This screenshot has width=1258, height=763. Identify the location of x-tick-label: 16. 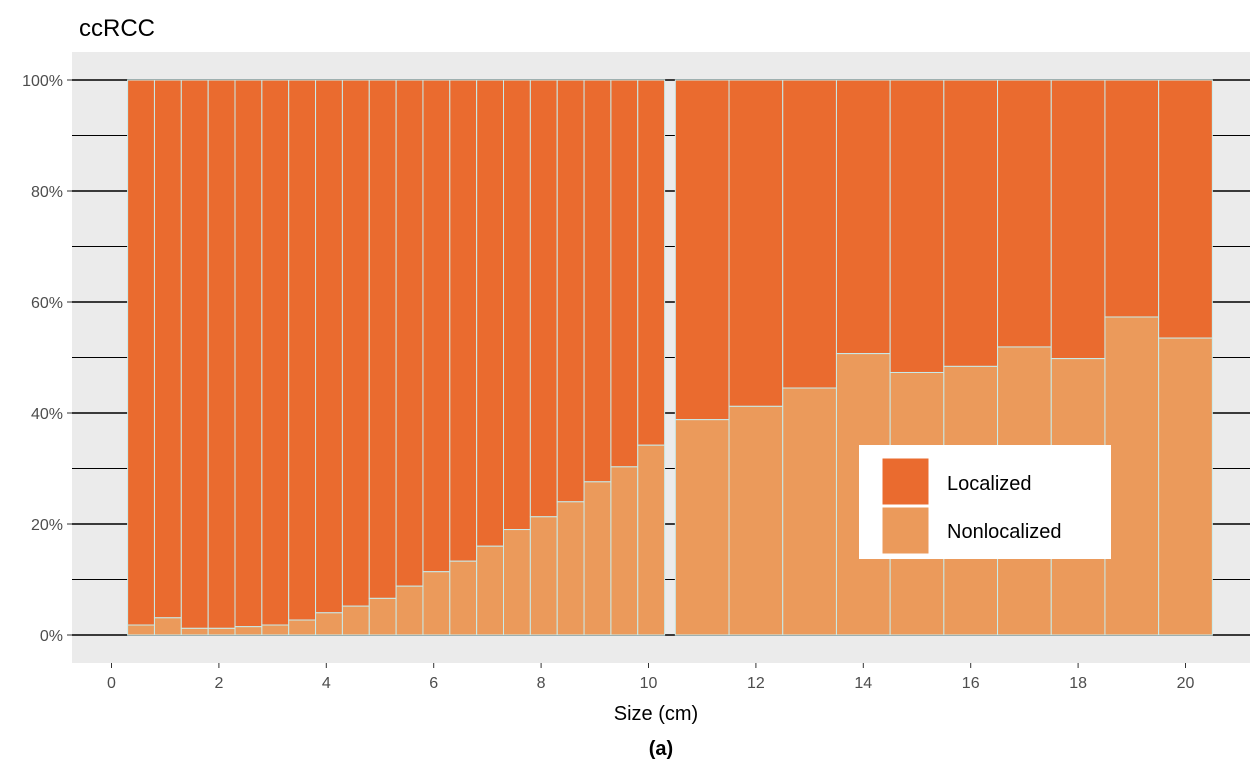
(971, 683).